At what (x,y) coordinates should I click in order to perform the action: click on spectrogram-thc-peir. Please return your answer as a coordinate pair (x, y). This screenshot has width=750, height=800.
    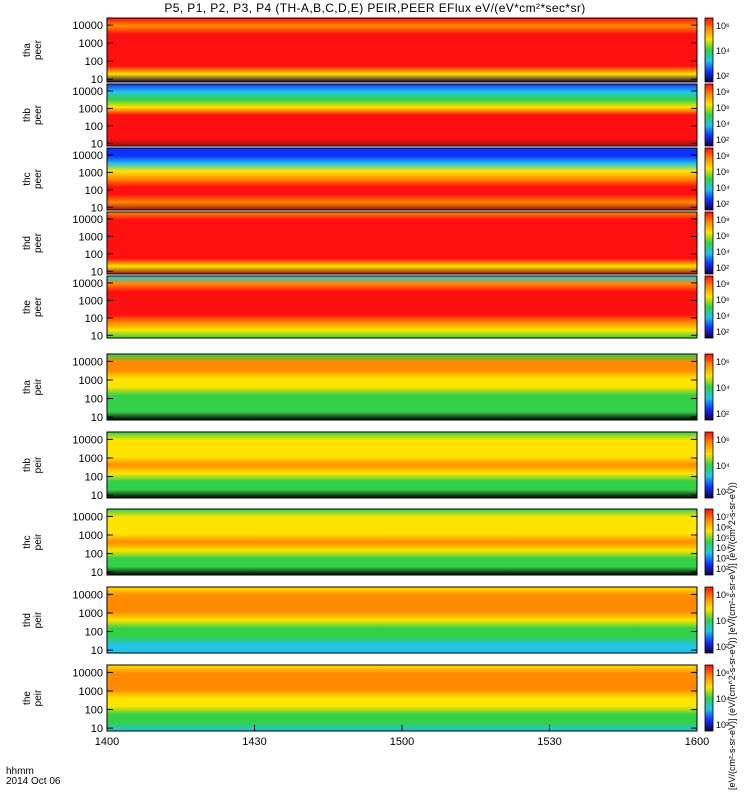
    Looking at the image, I should click on (402, 542).